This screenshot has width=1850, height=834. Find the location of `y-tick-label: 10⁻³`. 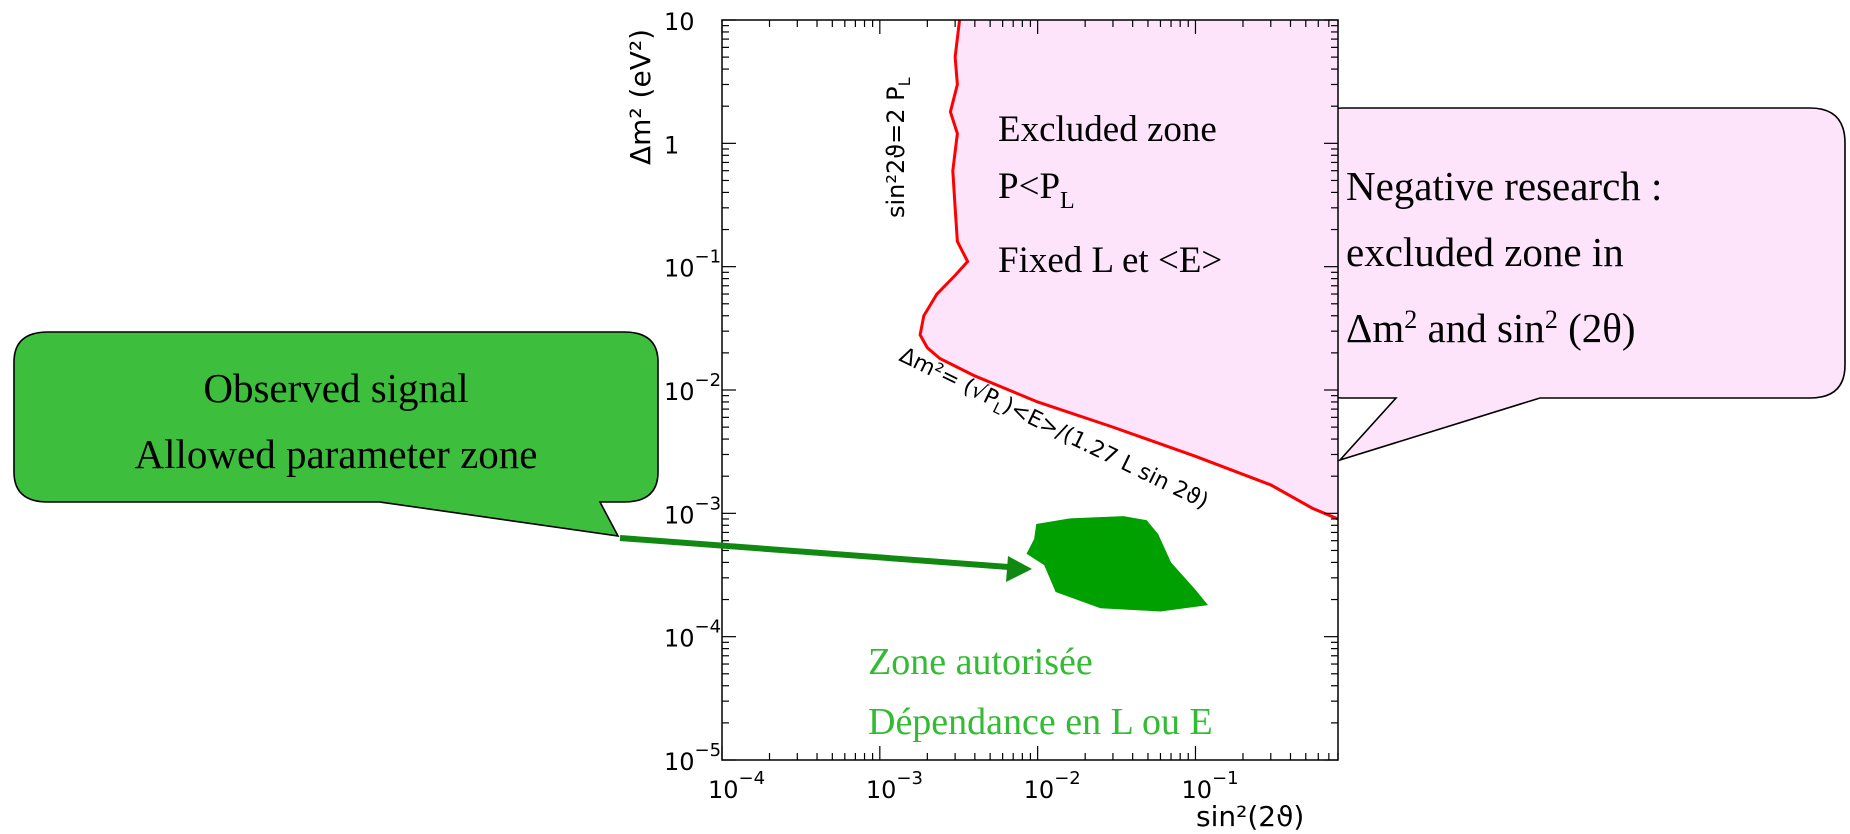

y-tick-label: 10⁻³ is located at coordinates (692, 511).